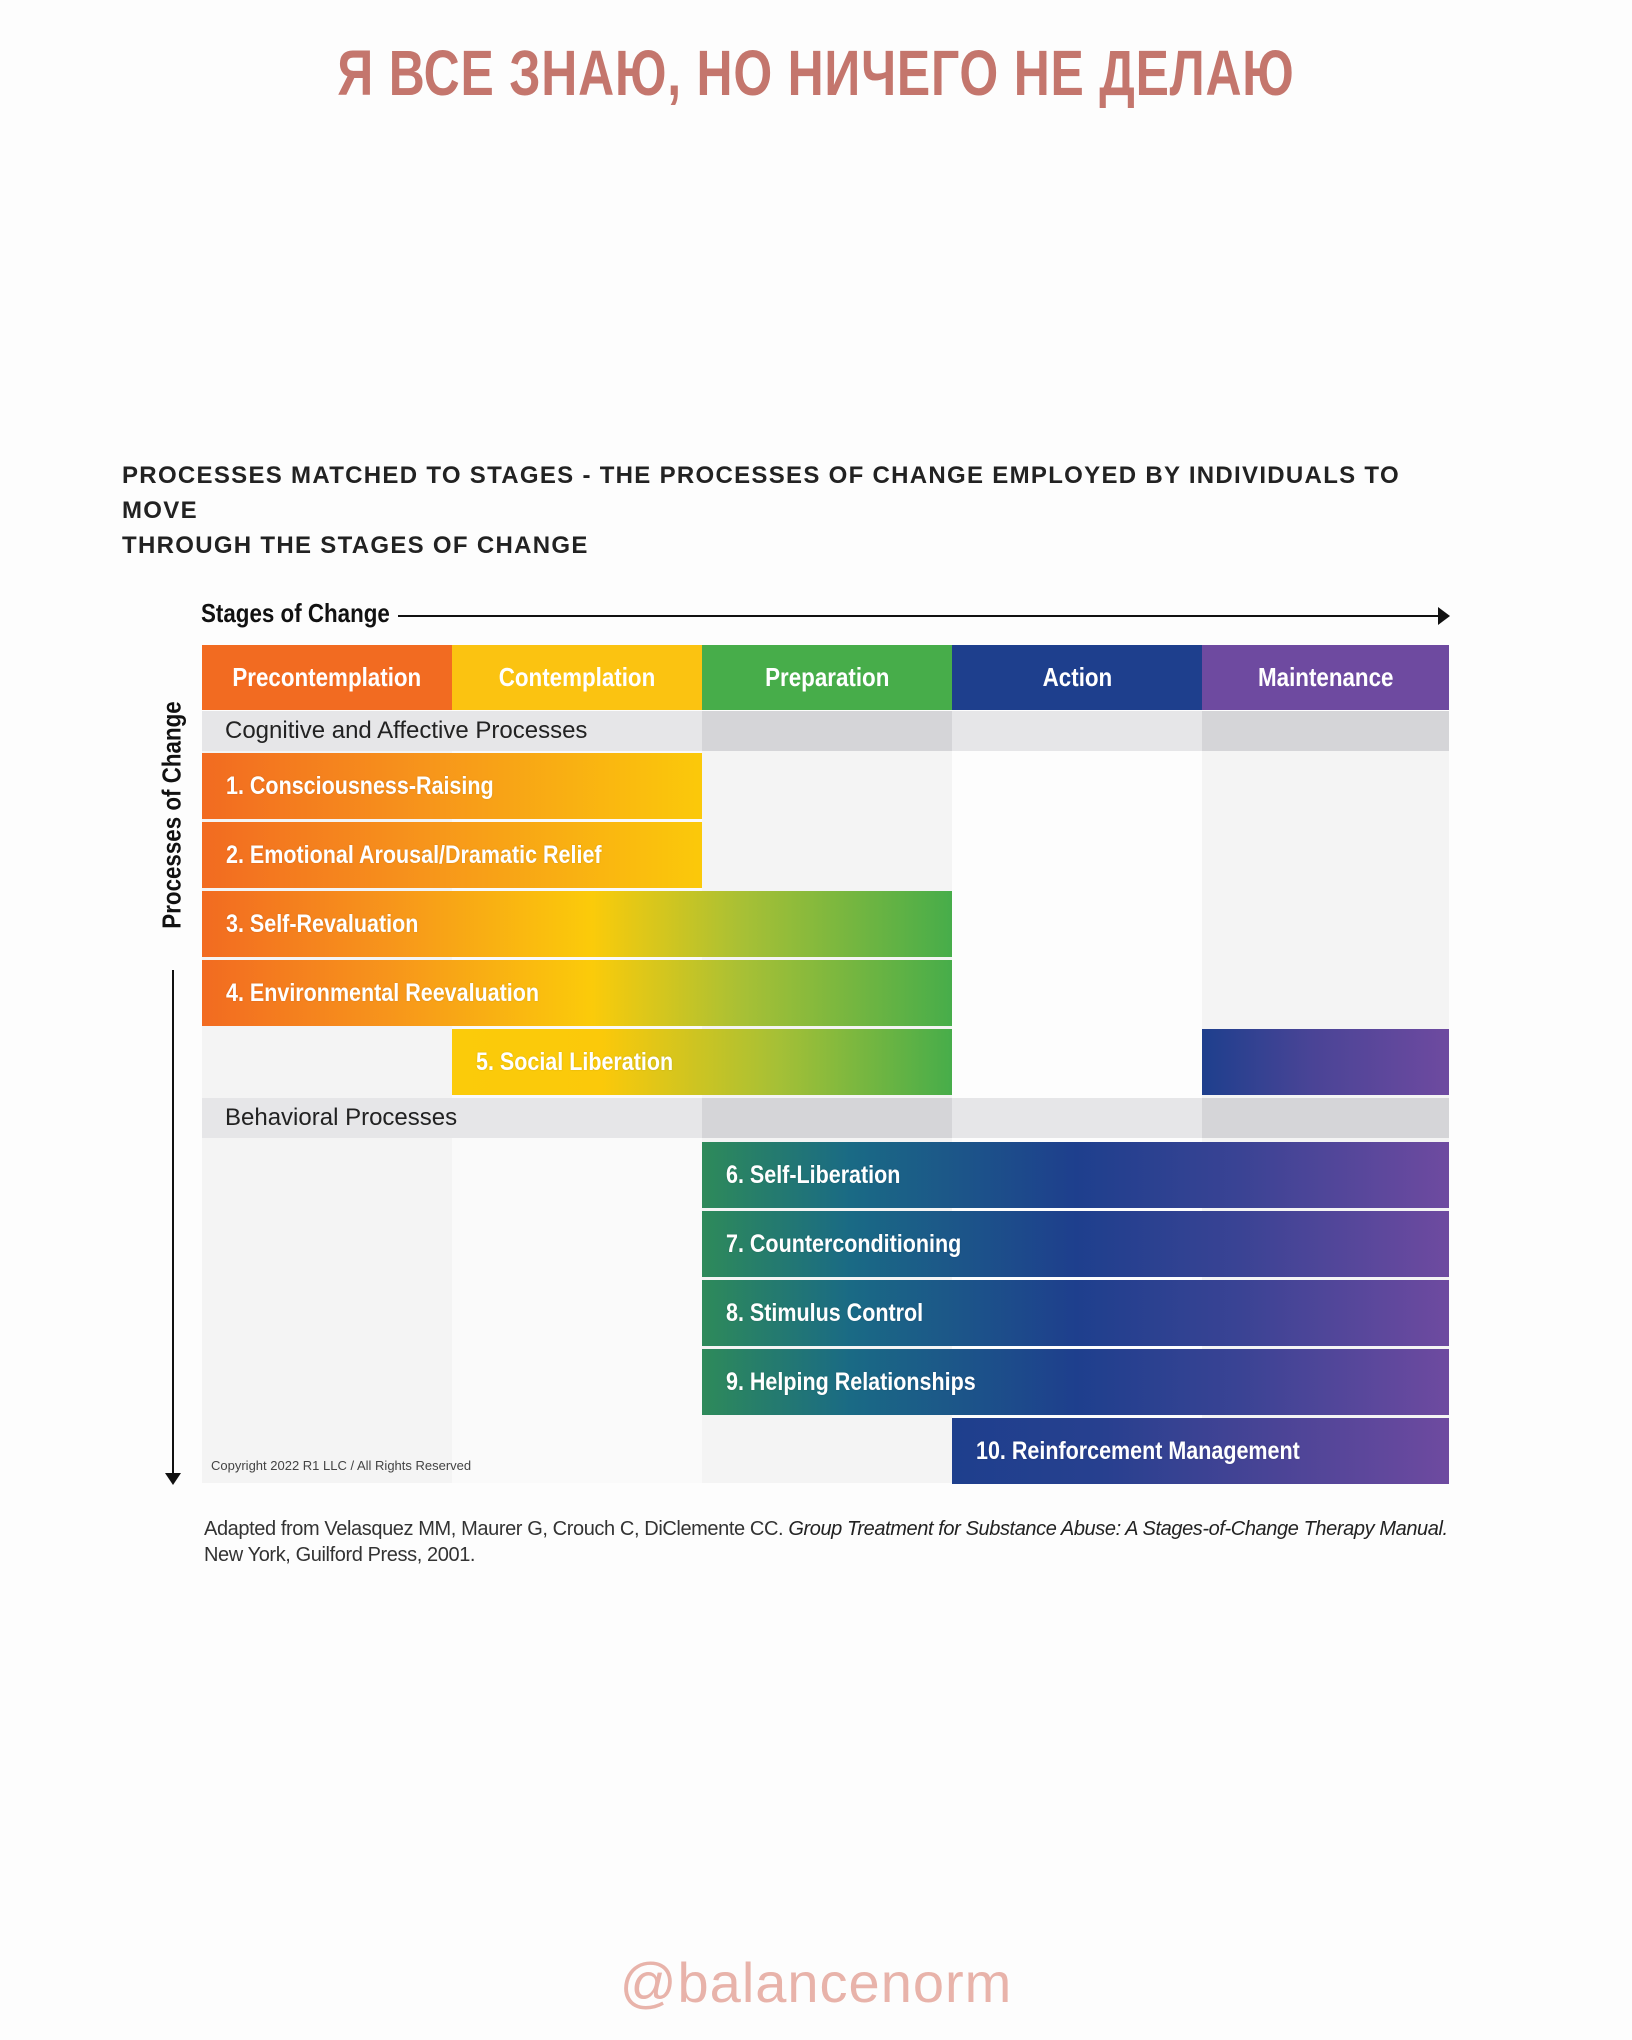 The width and height of the screenshot is (1632, 2040). I want to click on process-label: 5. Social Liberation, so click(575, 1061).